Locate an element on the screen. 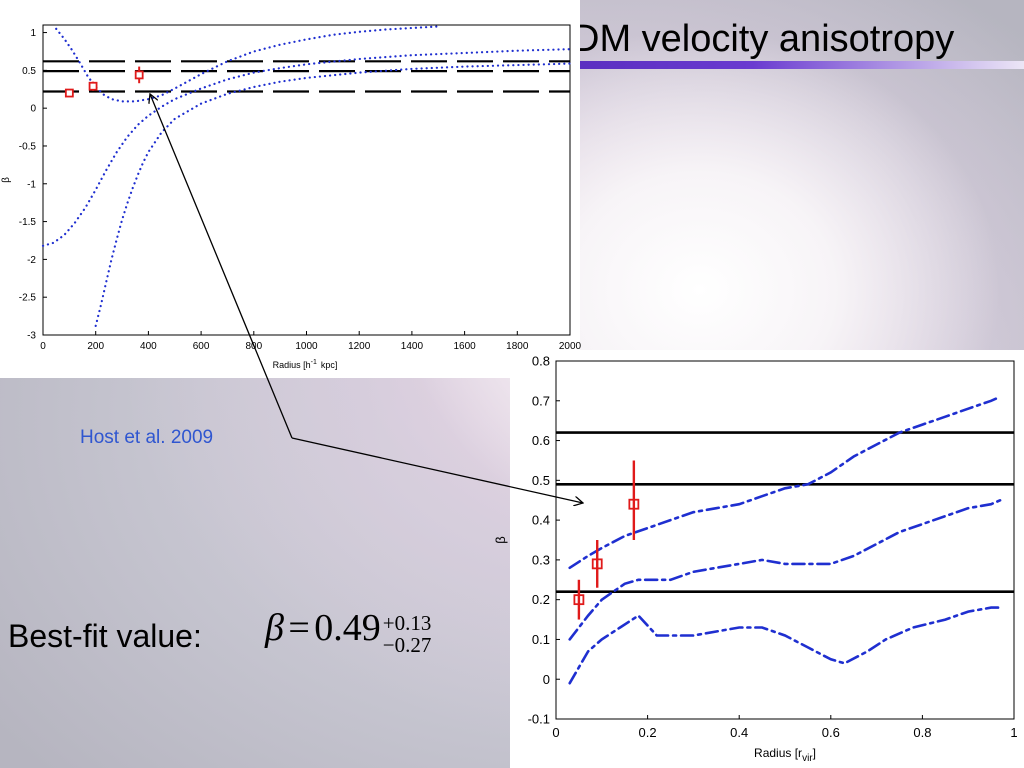 The height and width of the screenshot is (768, 1024). c1-ytick-label: -1 is located at coordinates (31, 184).